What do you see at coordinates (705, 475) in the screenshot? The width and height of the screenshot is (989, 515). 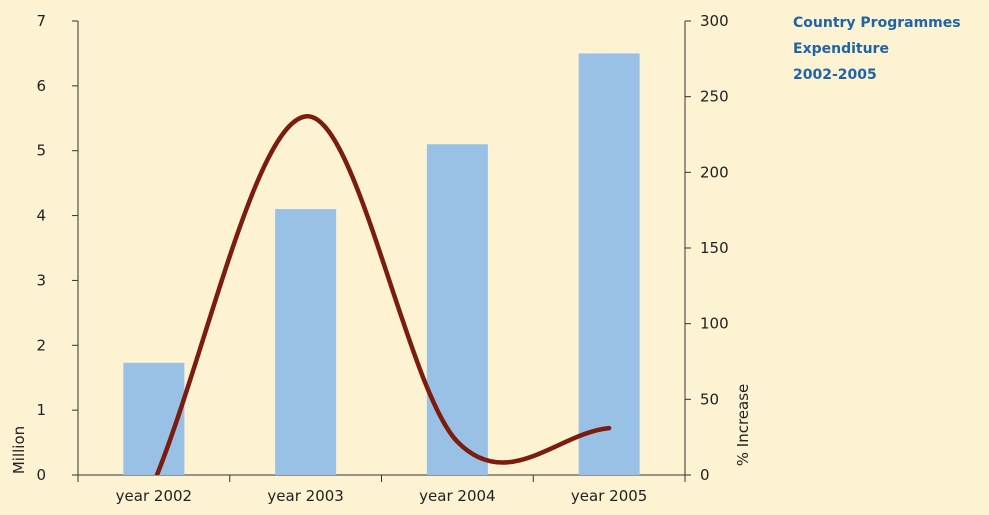 I see `right-tick-label: 0` at bounding box center [705, 475].